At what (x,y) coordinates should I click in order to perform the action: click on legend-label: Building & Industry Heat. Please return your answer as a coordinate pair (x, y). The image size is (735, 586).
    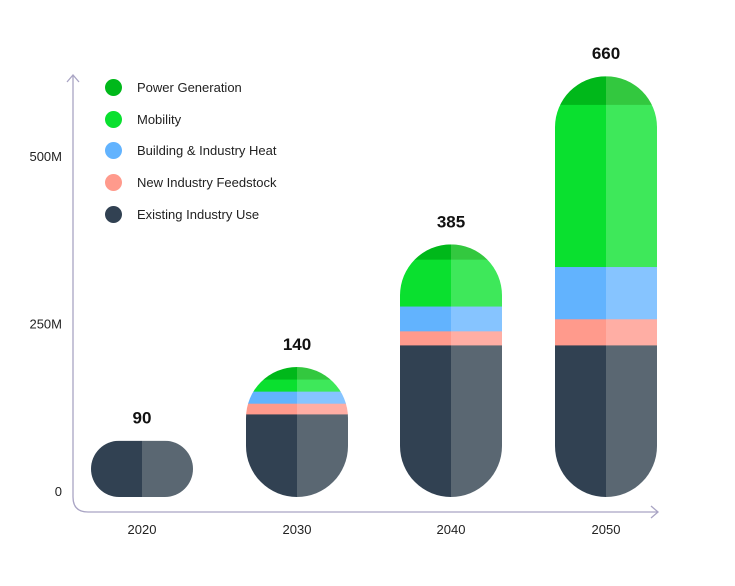
    Looking at the image, I should click on (207, 151).